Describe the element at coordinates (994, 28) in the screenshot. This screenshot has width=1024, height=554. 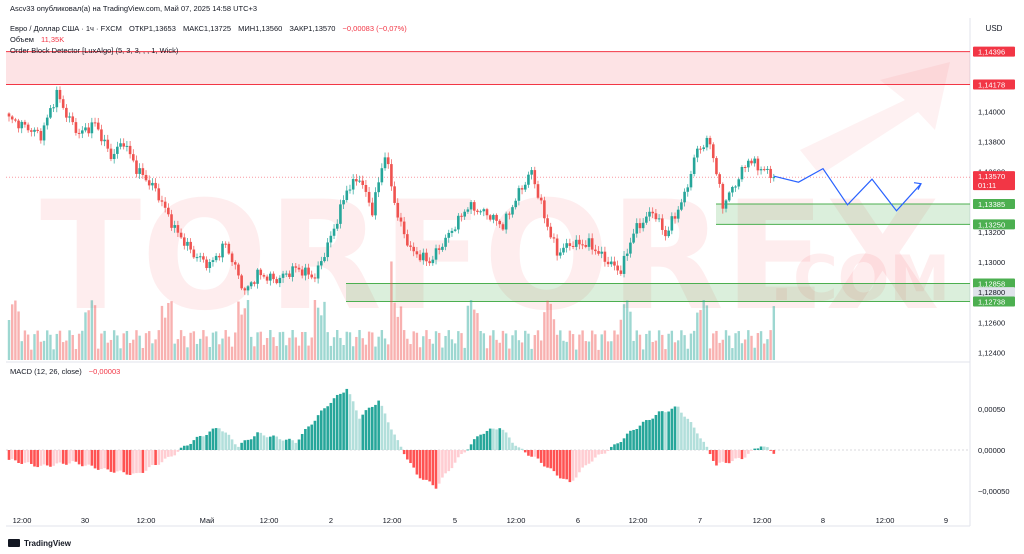
I see `currency-label: USD` at that location.